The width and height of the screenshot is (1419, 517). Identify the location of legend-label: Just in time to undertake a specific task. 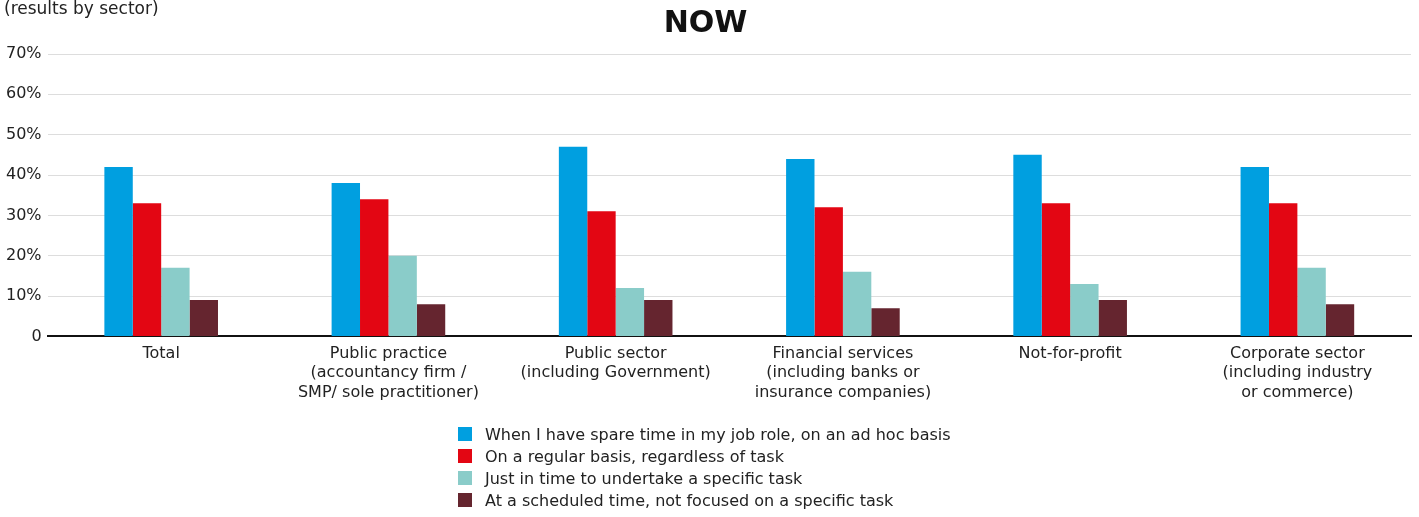
(644, 478).